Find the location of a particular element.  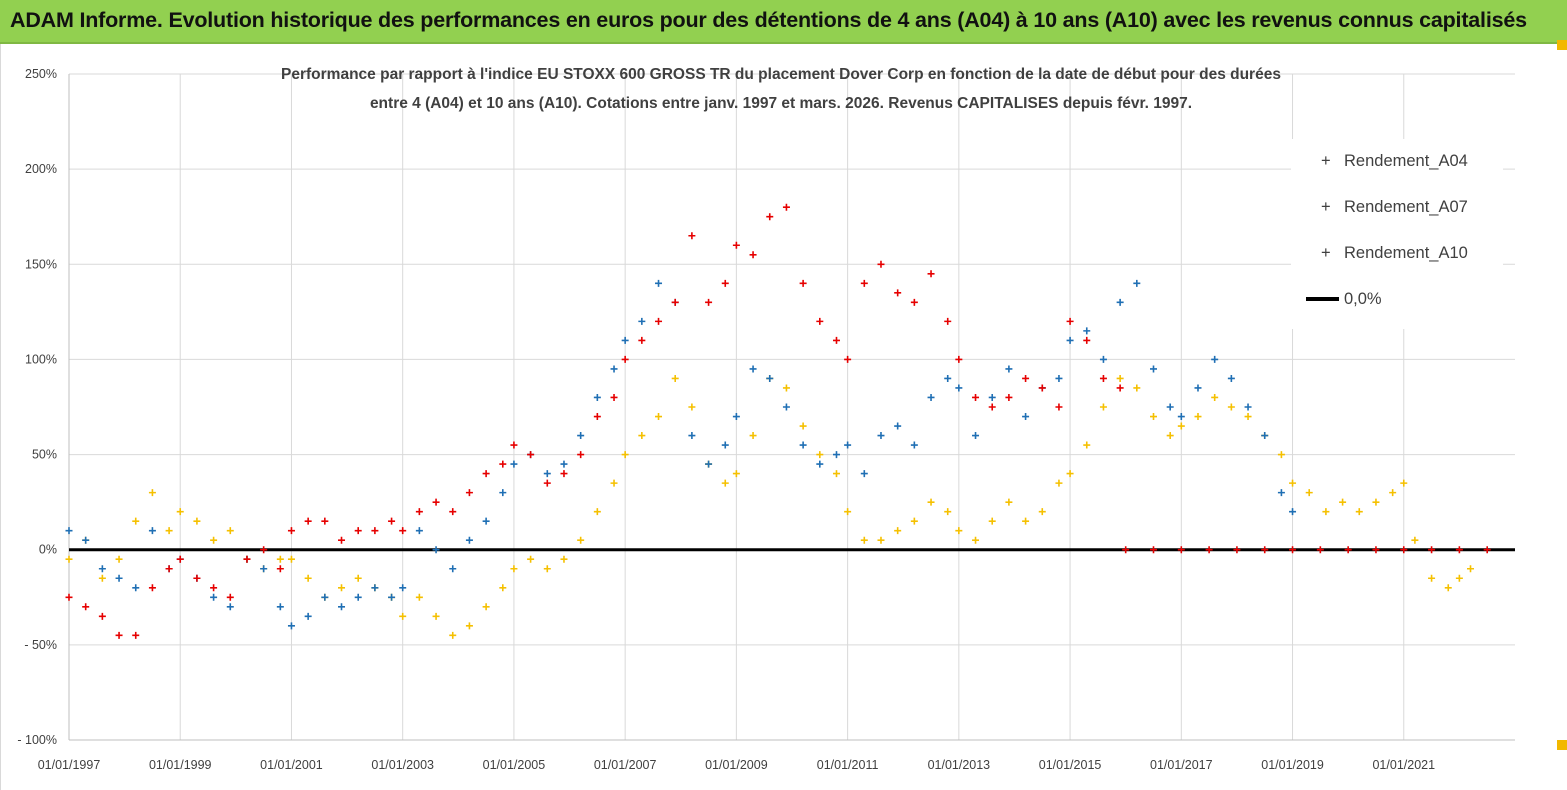

y-tick-label: 250% is located at coordinates (41, 74).